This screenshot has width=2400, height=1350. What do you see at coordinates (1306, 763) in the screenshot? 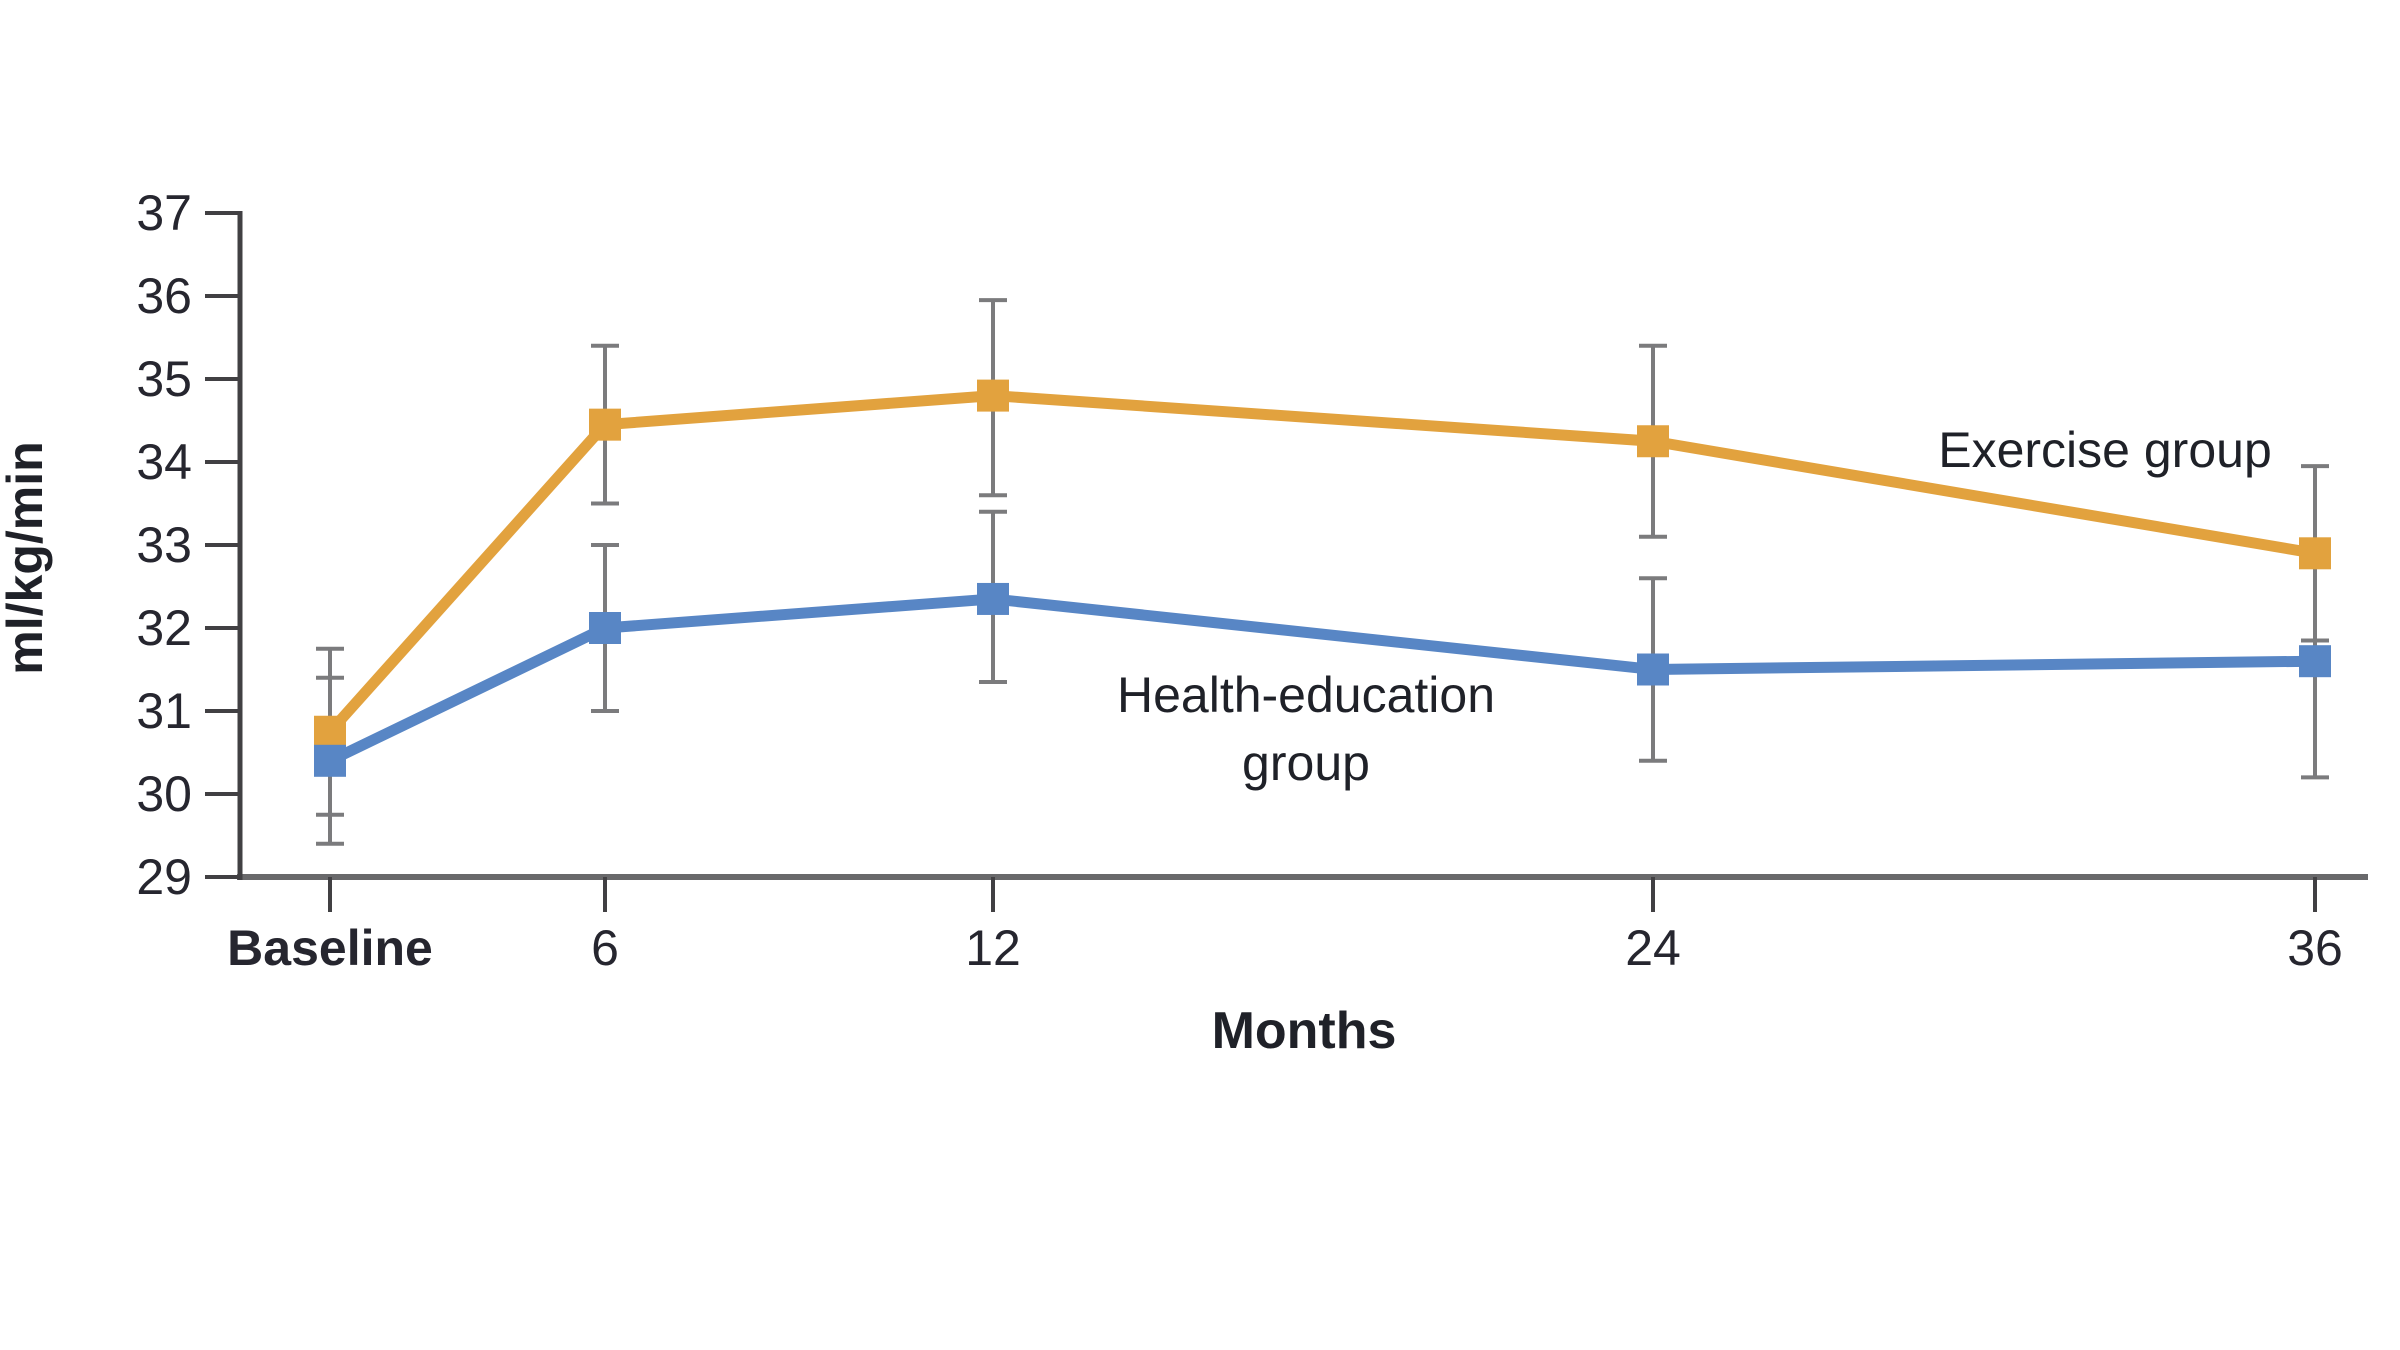
I see `annotation-health-education-group-line2: group` at bounding box center [1306, 763].